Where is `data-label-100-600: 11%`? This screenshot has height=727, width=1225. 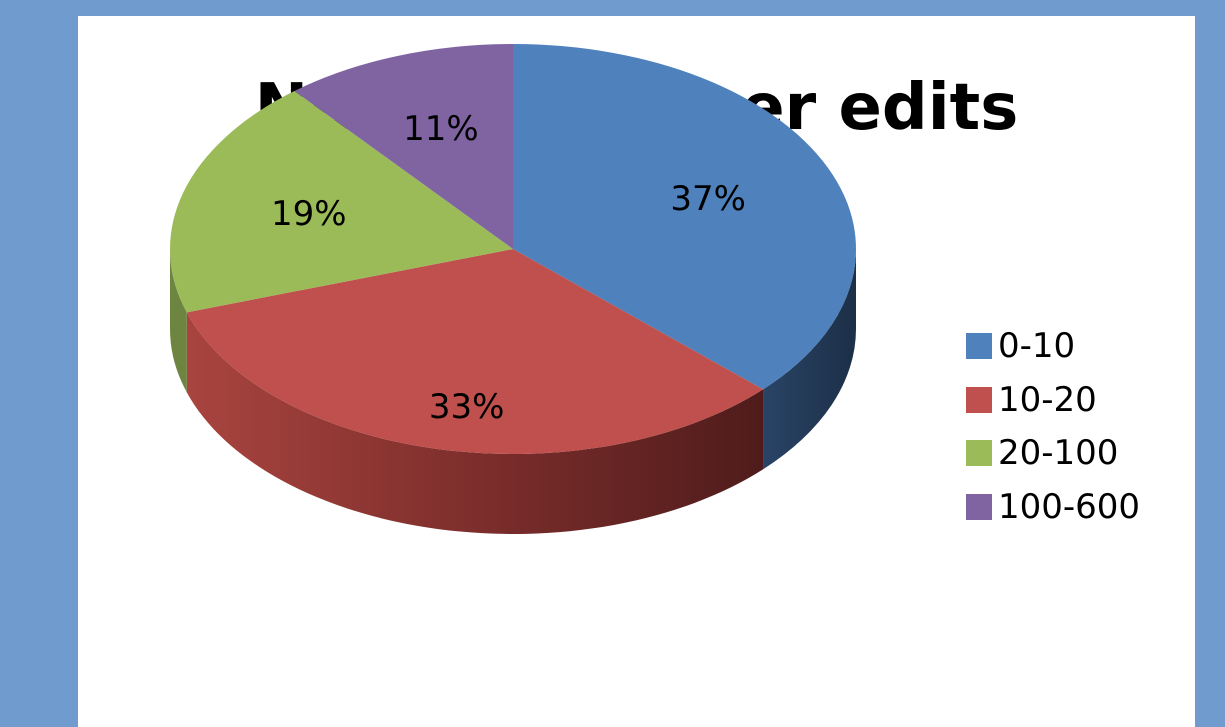
data-label-100-600: 11% is located at coordinates (441, 129).